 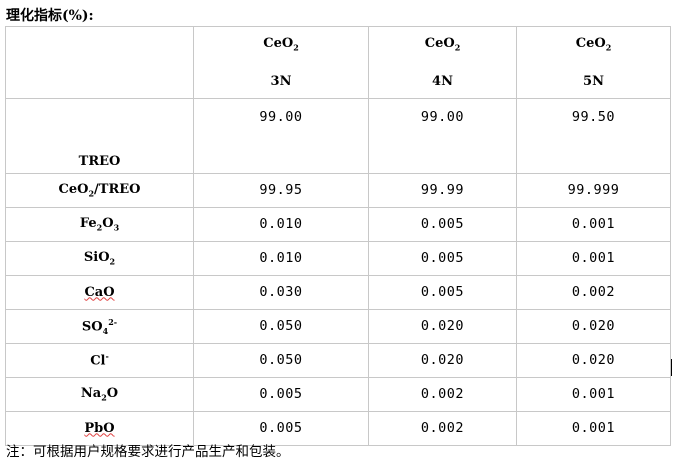 I want to click on header-empty, so click(x=99, y=62).